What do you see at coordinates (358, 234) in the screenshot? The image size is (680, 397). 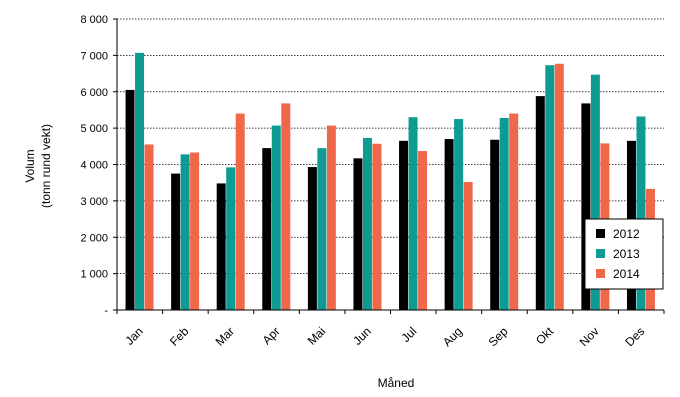 I see `bar-2012-jun` at bounding box center [358, 234].